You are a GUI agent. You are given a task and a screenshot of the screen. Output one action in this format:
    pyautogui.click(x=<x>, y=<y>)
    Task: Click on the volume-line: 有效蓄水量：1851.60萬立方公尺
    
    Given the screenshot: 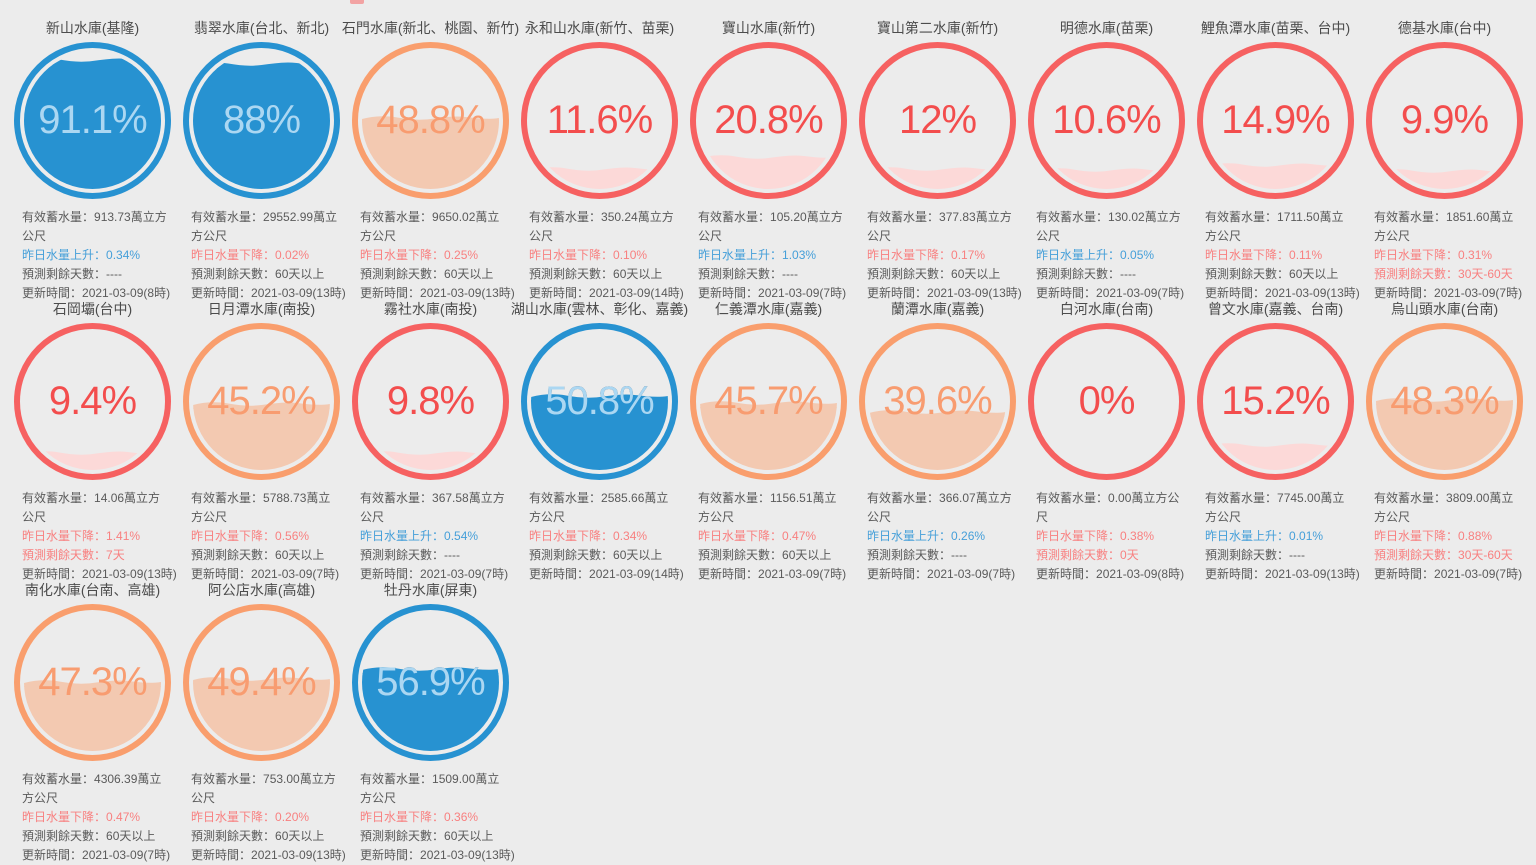 What is the action you would take?
    pyautogui.click(x=1448, y=227)
    